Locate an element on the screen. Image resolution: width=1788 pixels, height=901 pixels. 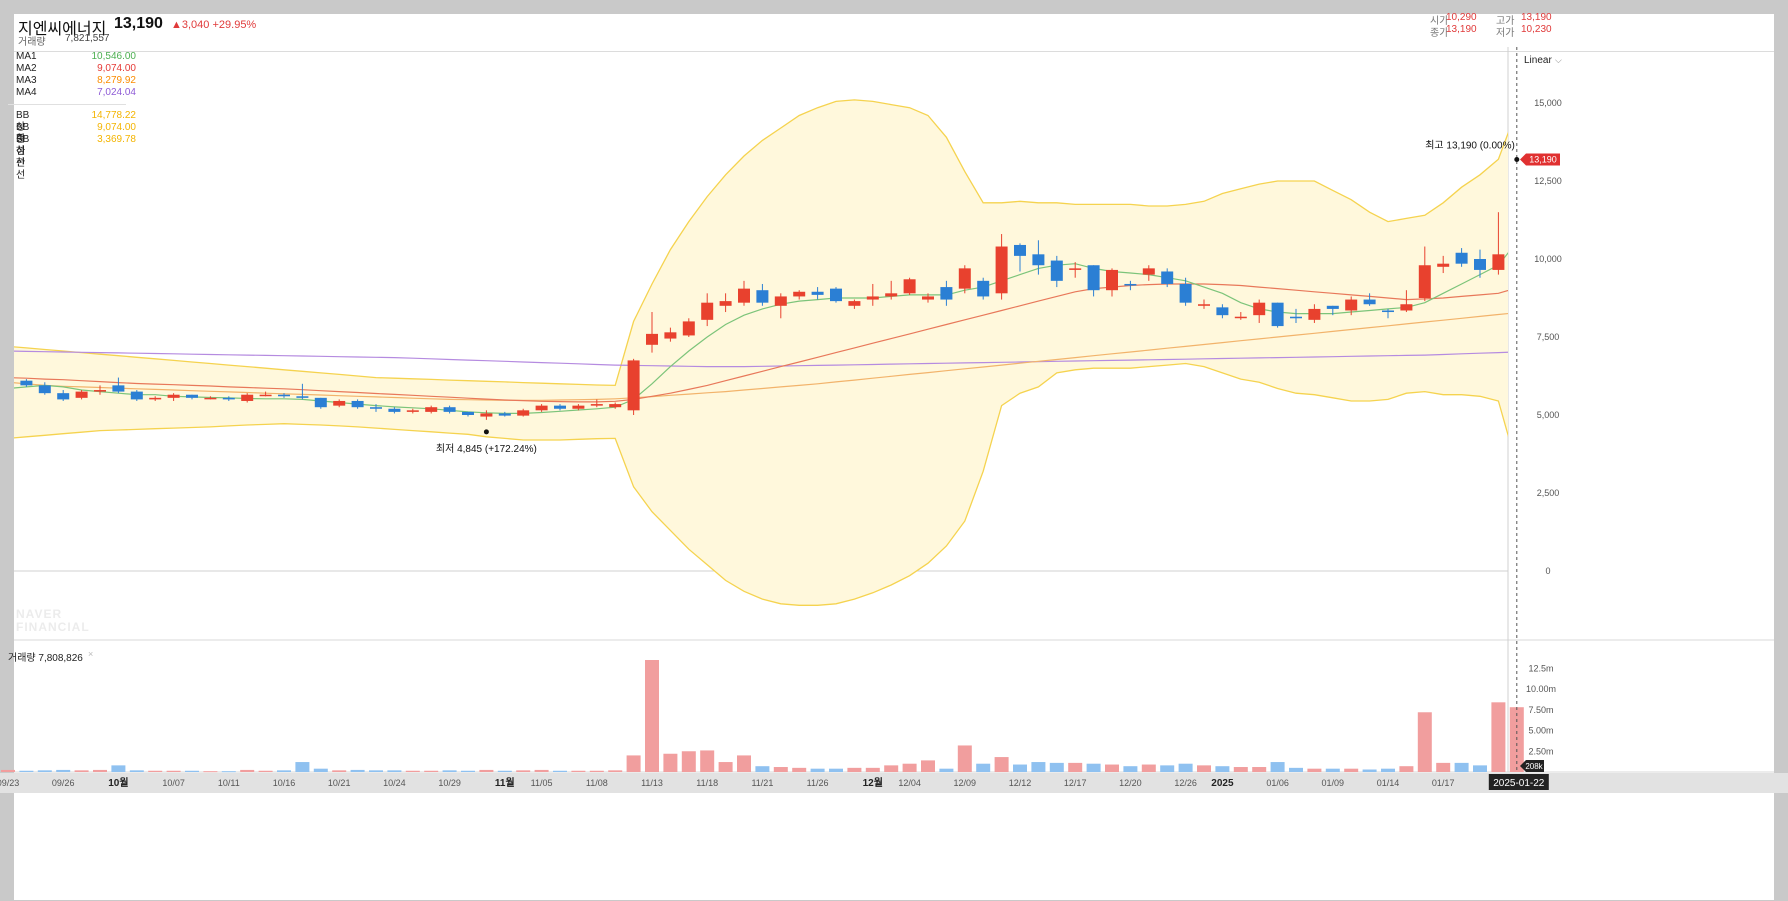
volume-tick-label: 2.50m is located at coordinates (1540, 751).